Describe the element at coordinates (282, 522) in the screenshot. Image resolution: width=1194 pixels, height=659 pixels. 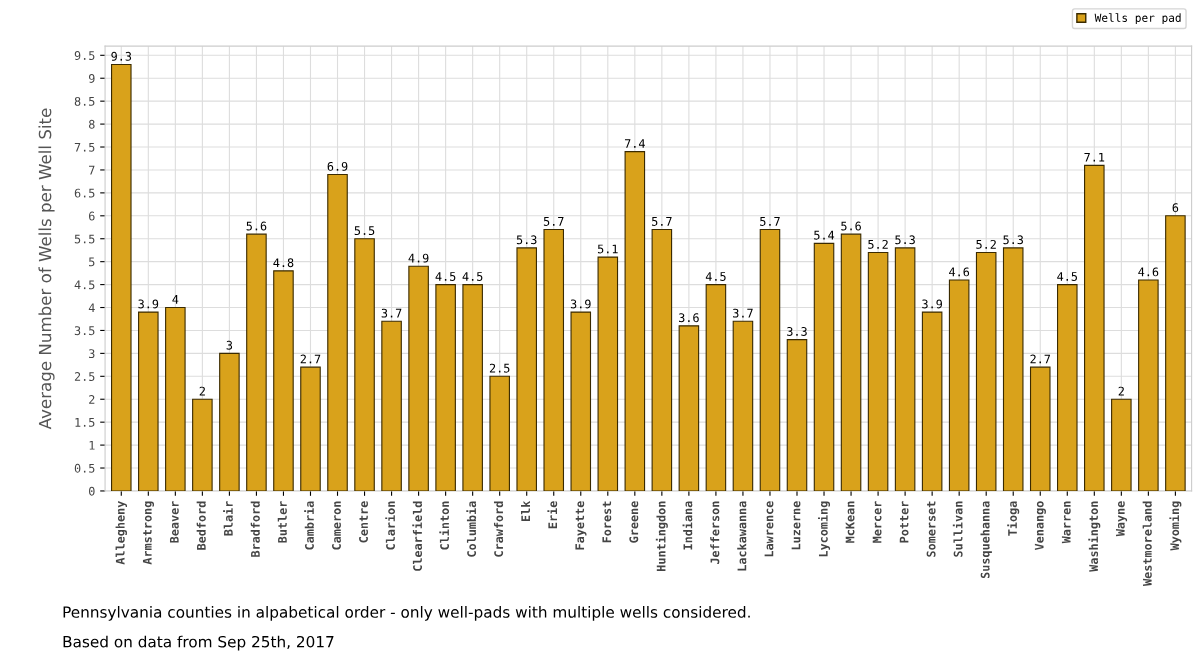
I see `x-tick-label: Butler` at that location.